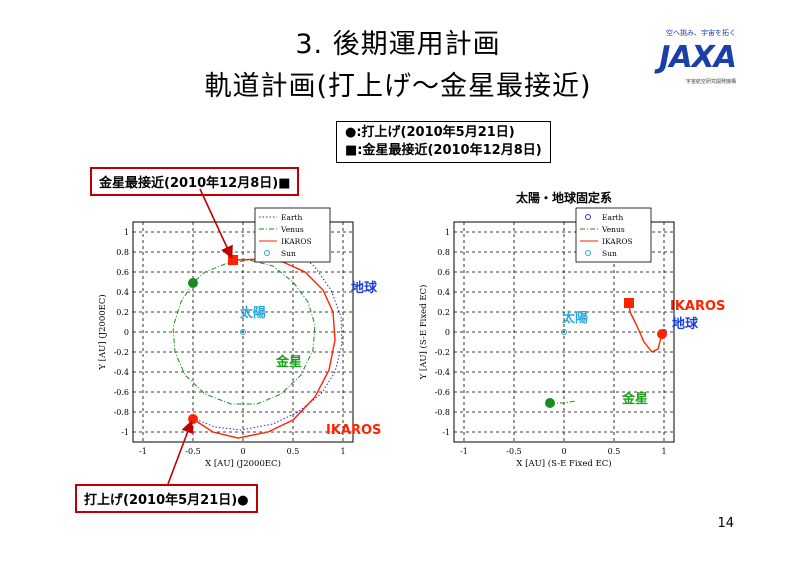  Describe the element at coordinates (121, 412) in the screenshot. I see `chart1-y-tick-label: -0.8` at that location.